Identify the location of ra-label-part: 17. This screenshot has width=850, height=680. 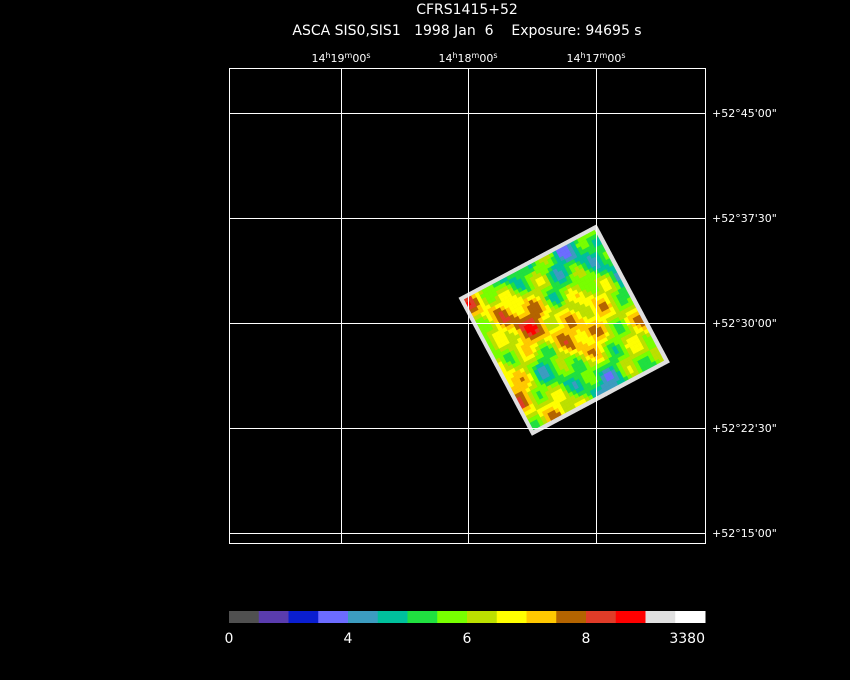
(593, 58).